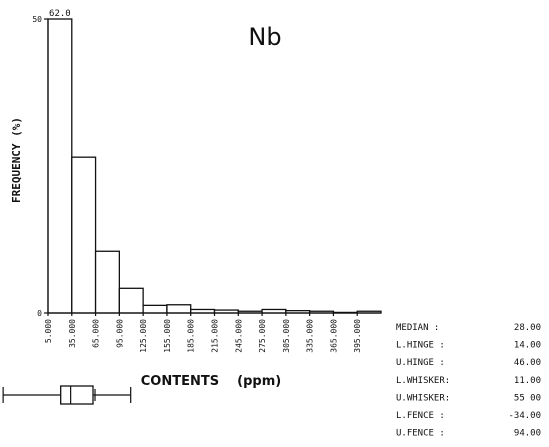  What do you see at coordinates (527, 363) in the screenshot?
I see `stat-value: 46.00` at bounding box center [527, 363].